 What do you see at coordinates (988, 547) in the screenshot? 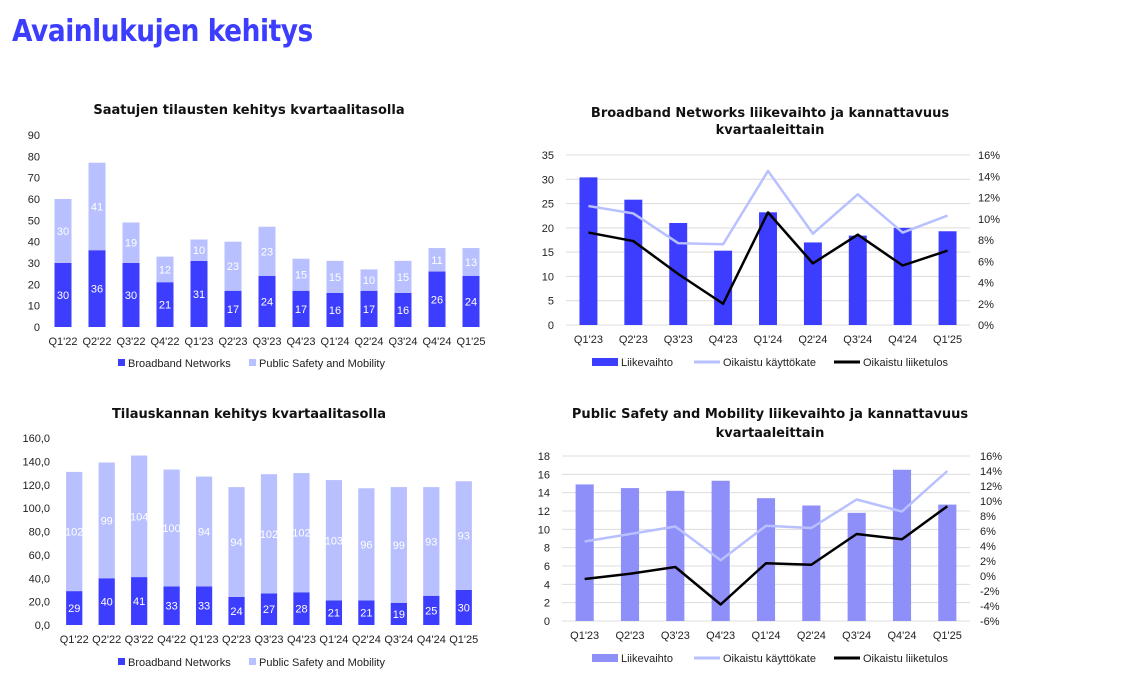
I see `y2-tick-label: 4%` at bounding box center [988, 547].